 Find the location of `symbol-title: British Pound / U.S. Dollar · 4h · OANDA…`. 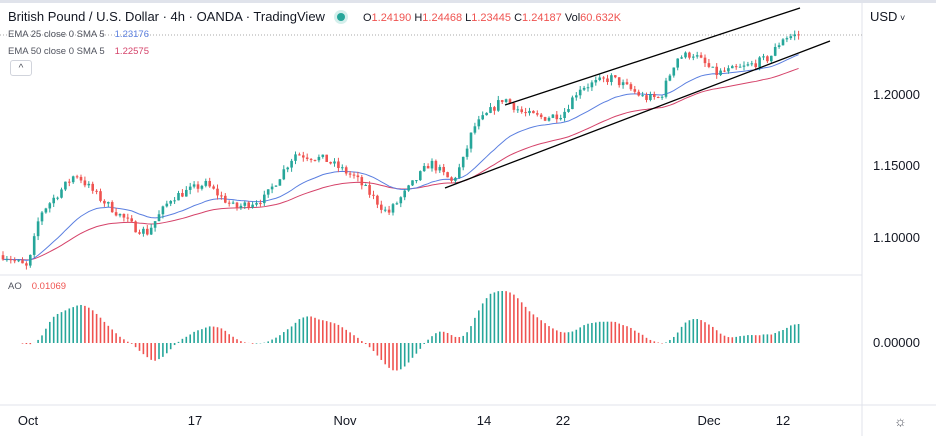

symbol-title: British Pound / U.S. Dollar · 4h · OANDA… is located at coordinates (166, 16).